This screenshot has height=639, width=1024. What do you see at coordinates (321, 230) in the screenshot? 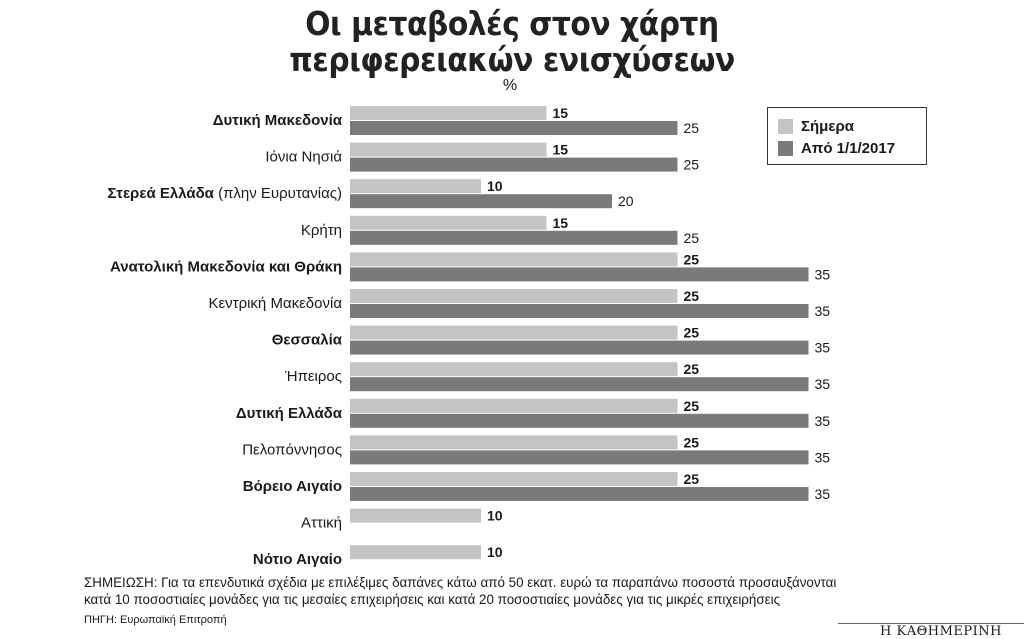
I see `category-label: Κρήτη` at bounding box center [321, 230].